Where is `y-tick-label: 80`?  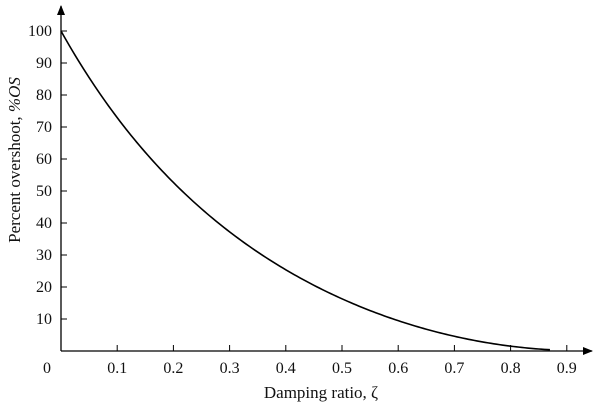
y-tick-label: 80 is located at coordinates (44, 95).